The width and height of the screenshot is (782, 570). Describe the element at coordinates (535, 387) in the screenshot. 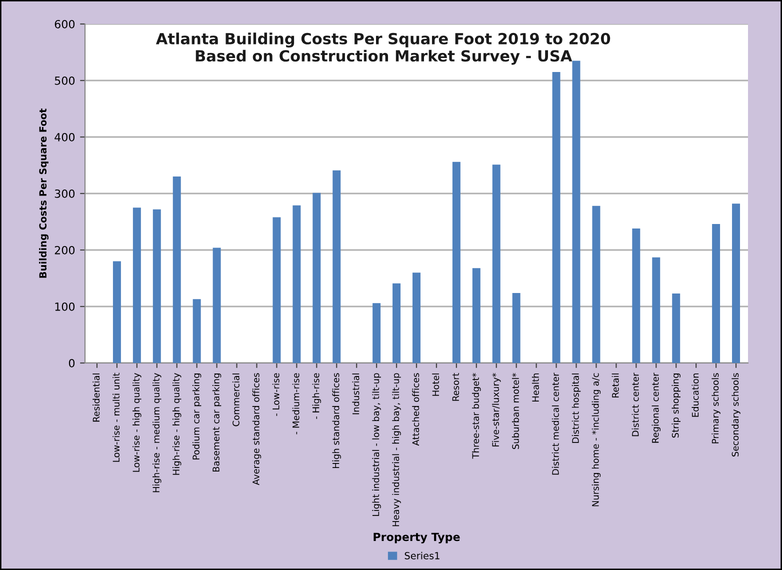

I see `x-tick-label: Health` at that location.